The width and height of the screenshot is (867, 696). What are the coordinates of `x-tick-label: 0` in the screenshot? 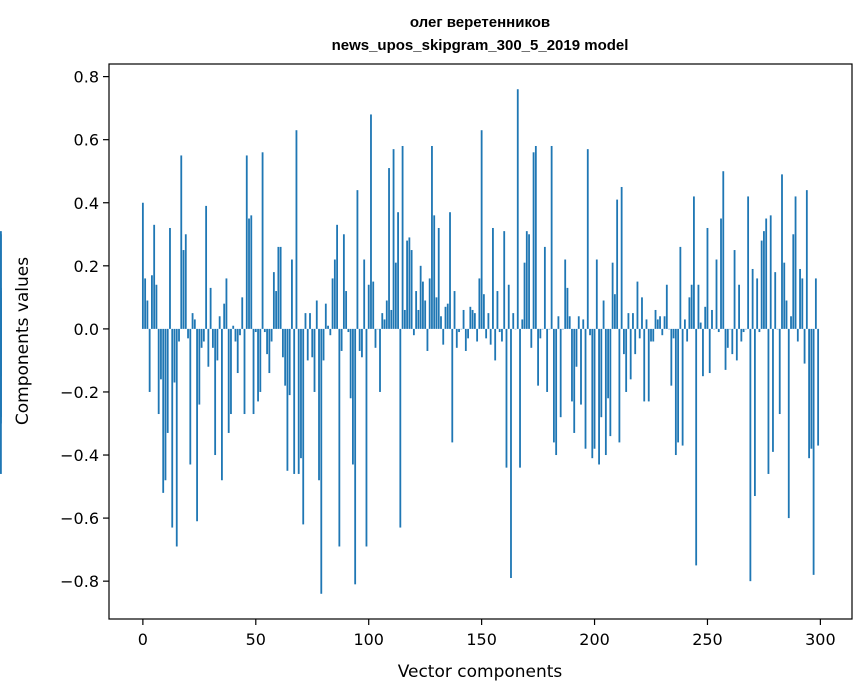 It's located at (143, 639).